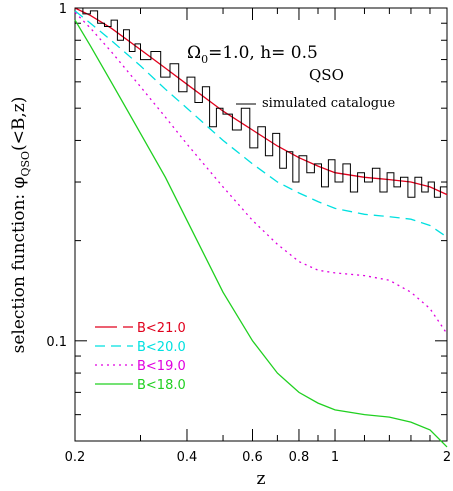 This screenshot has height=491, width=453. I want to click on cosmology-sub: 0, so click(204, 59).